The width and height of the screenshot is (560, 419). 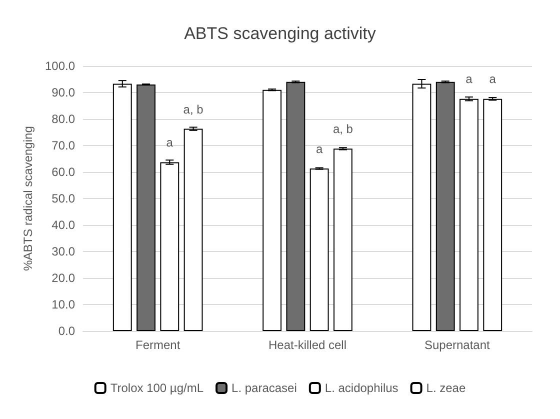 What do you see at coordinates (28, 198) in the screenshot?
I see `y-axis-title: %ABTS radical scavenging` at bounding box center [28, 198].